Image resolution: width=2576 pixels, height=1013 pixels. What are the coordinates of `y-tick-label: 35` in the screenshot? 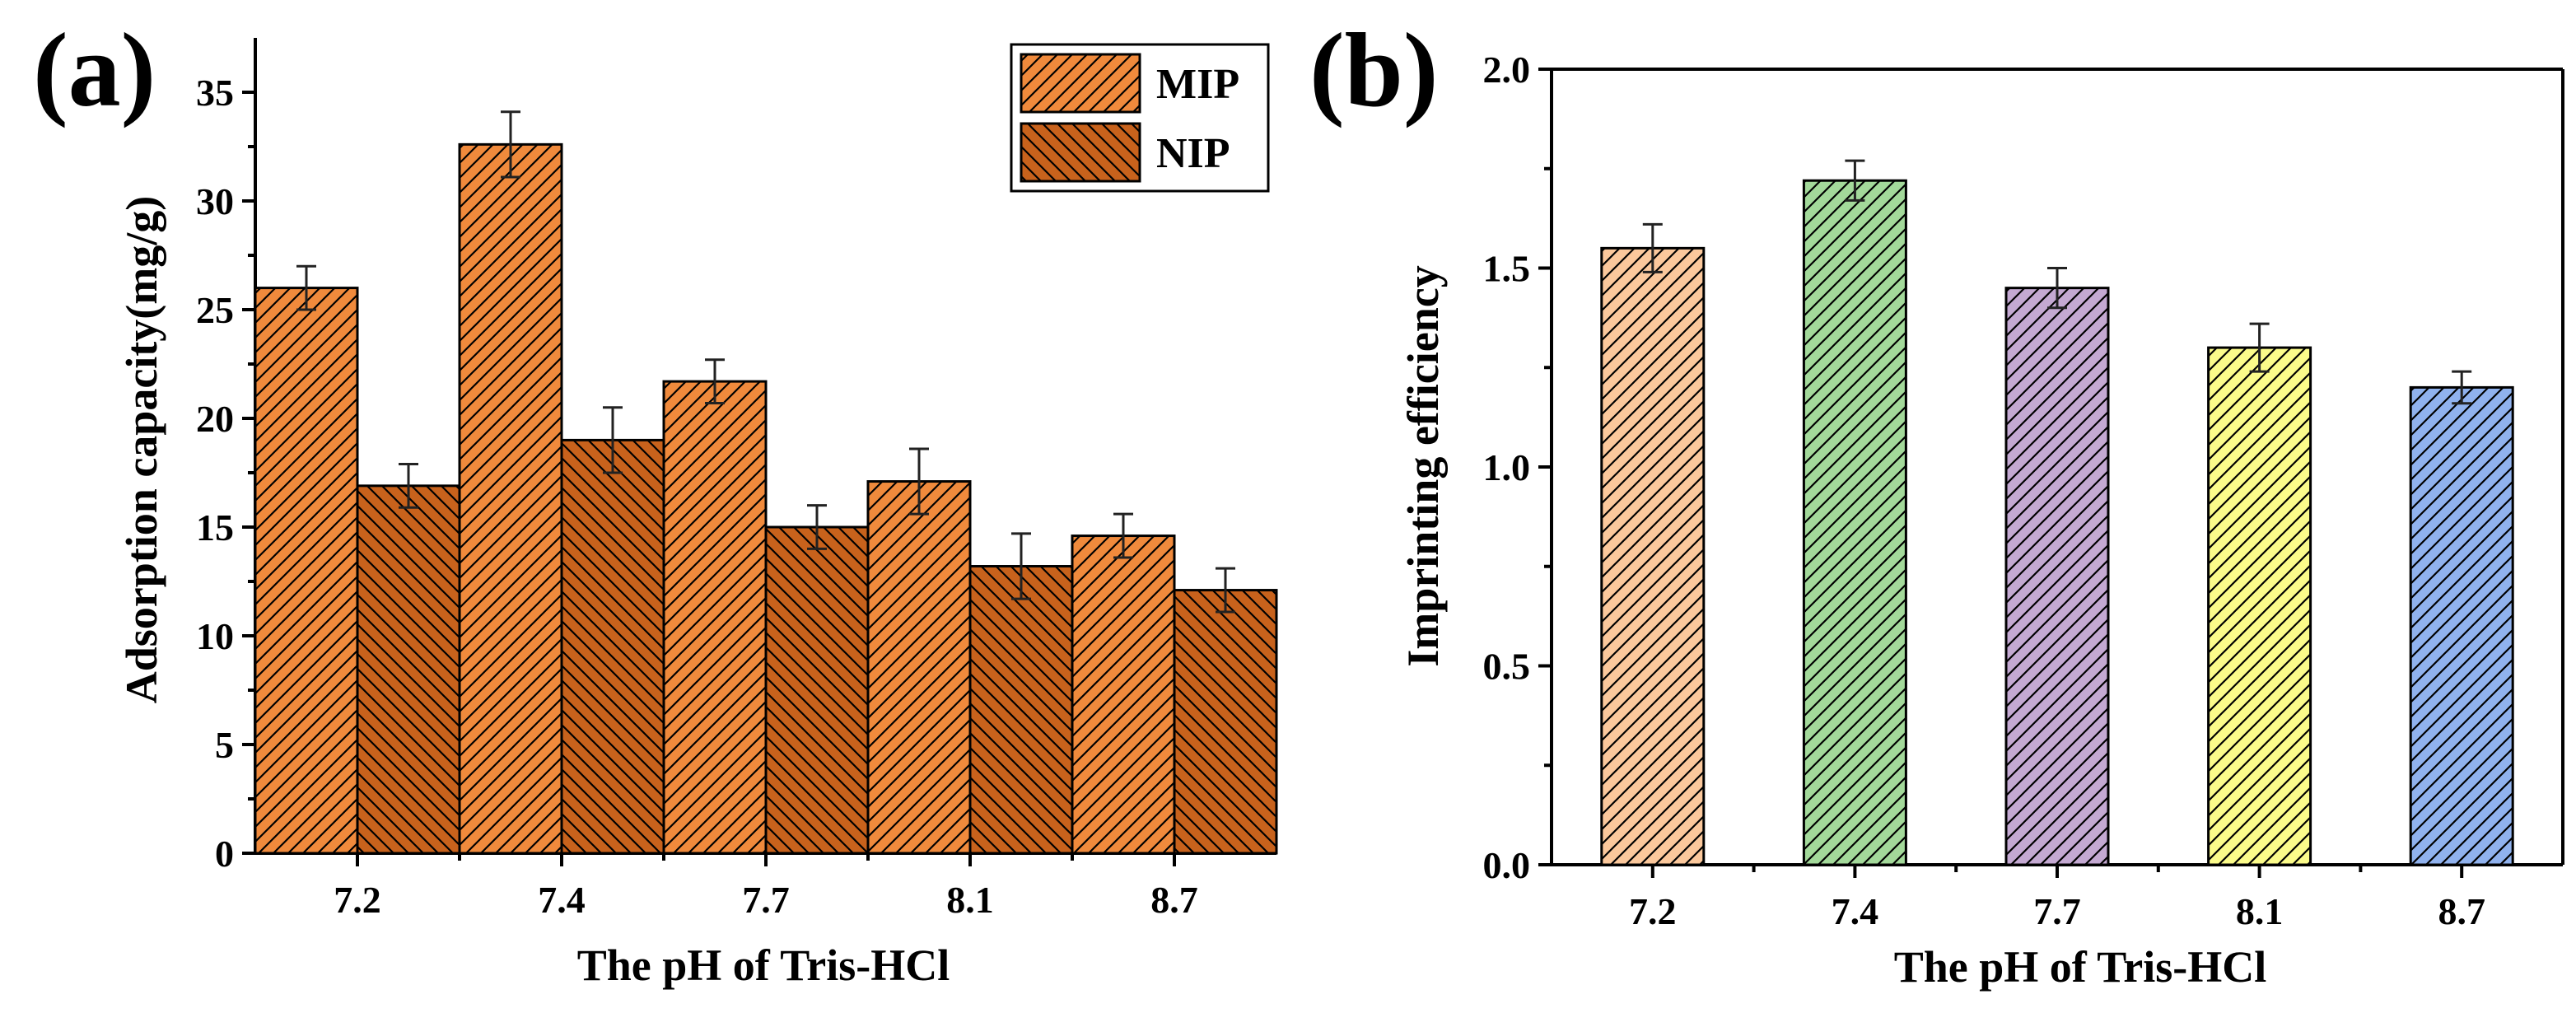 It's located at (215, 93).